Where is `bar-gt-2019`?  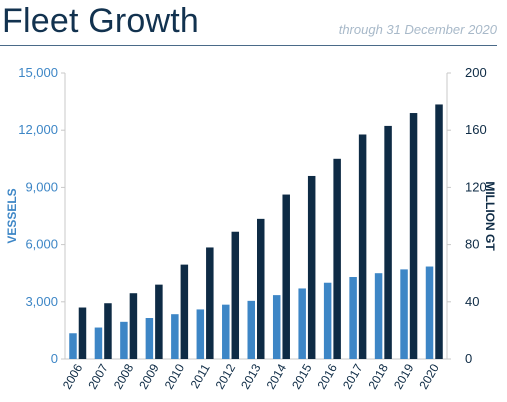 bar-gt-2019 is located at coordinates (413, 236).